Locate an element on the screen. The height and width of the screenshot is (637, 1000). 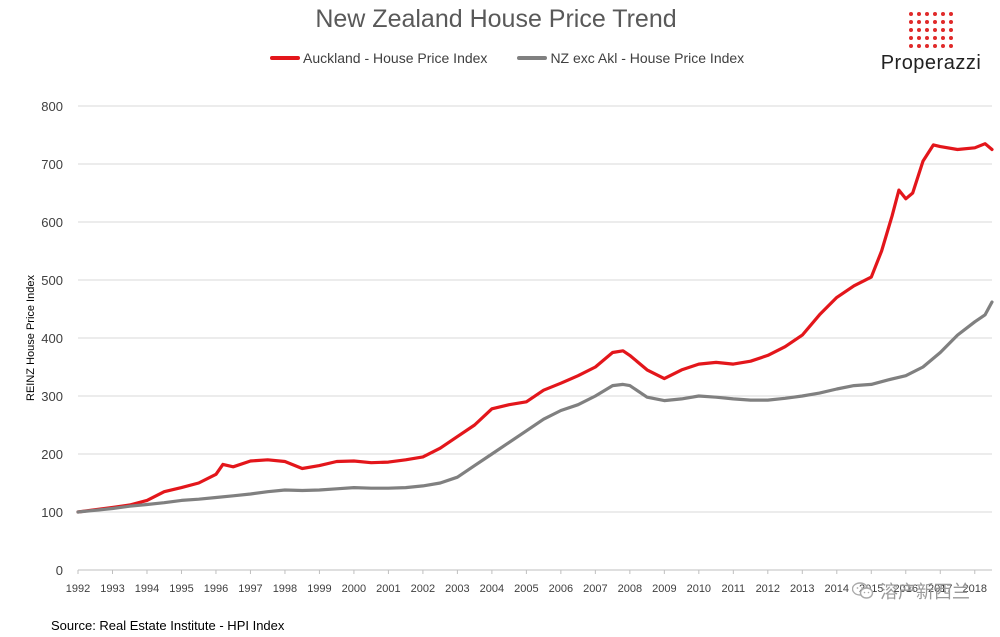
logo-dots-icon is located at coordinates (931, 30).